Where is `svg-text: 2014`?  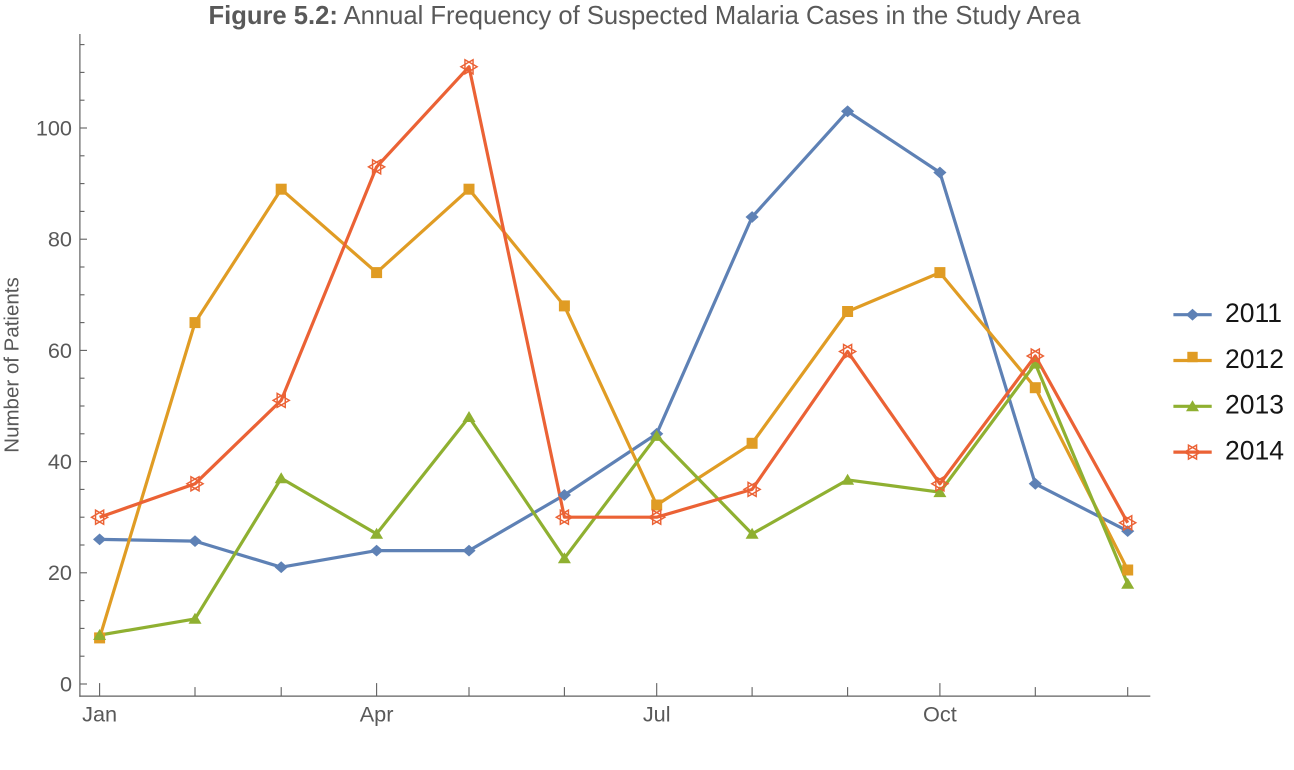 svg-text: 2014 is located at coordinates (1254, 450).